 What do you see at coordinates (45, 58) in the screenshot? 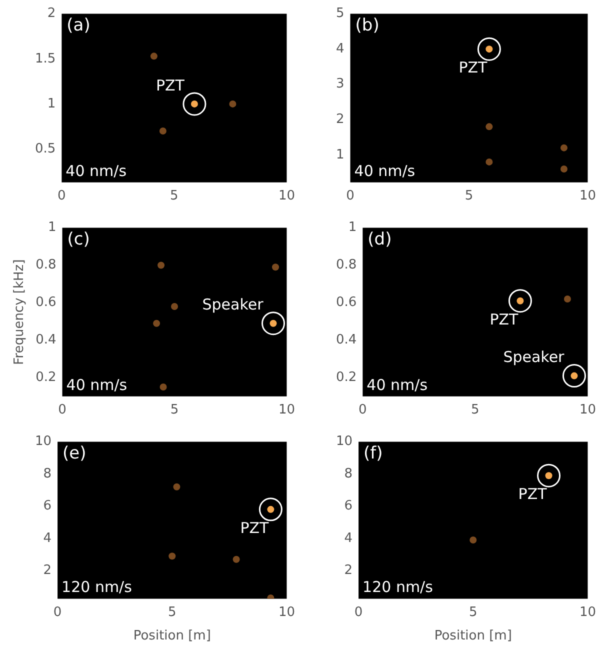
I see `y-tick-label: 1.5` at bounding box center [45, 58].